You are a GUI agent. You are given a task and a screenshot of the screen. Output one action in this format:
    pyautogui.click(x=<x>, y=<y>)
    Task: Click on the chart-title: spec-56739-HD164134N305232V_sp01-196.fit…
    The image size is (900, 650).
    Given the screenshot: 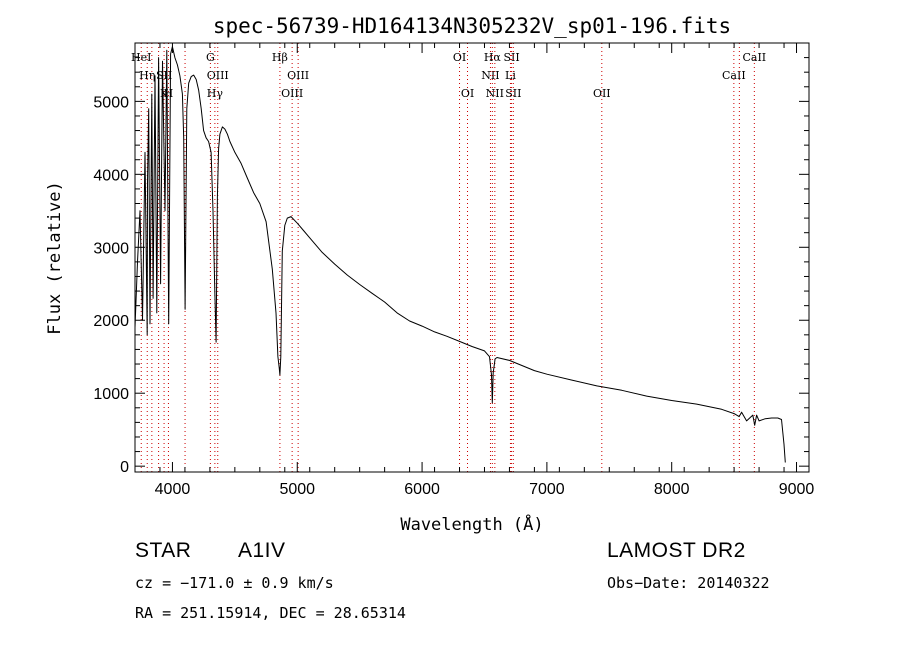 What is the action you would take?
    pyautogui.click(x=472, y=26)
    